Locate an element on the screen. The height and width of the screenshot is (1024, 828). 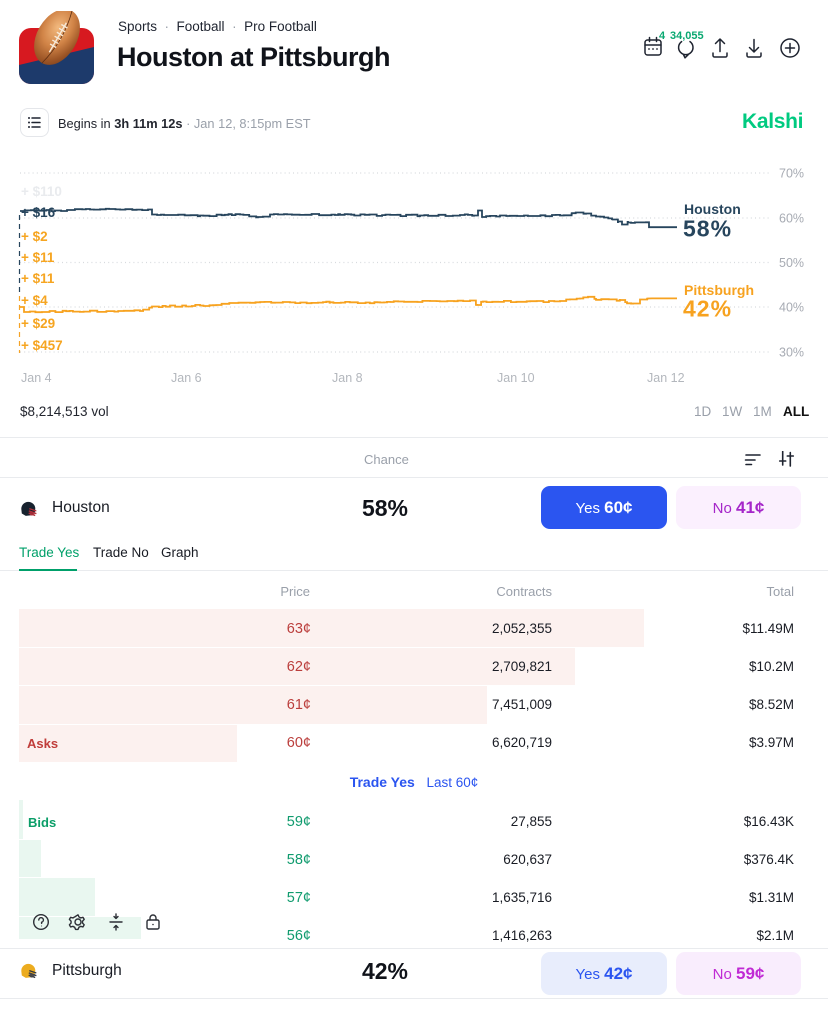
svg-text: 70% is located at coordinates (791, 174).